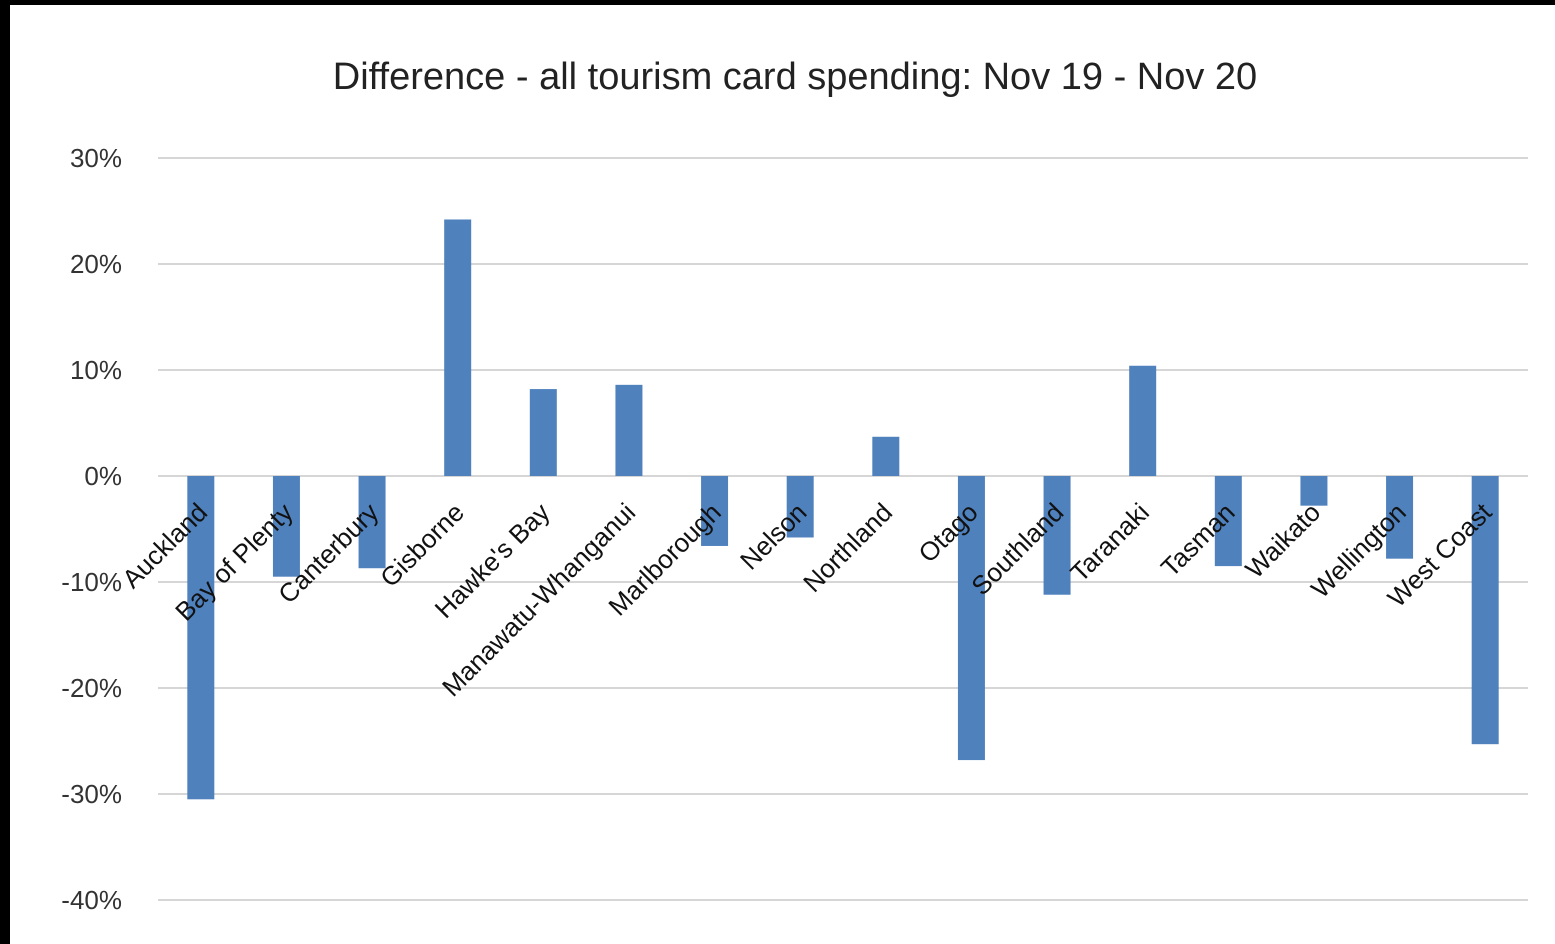  I want to click on y-tick-label: 10%, so click(96, 370).